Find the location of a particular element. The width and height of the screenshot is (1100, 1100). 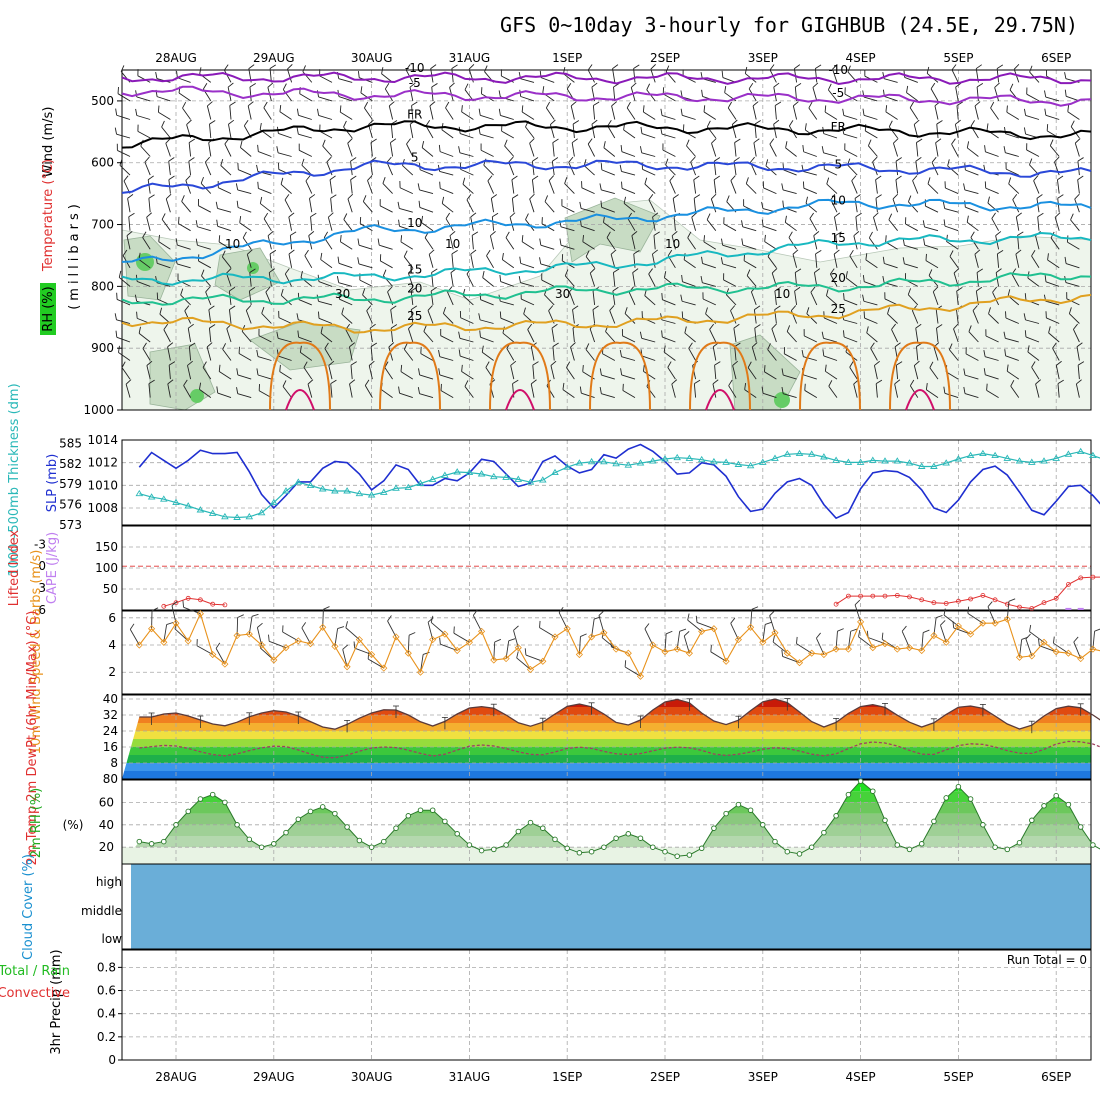

precip-total-rain-label: Total / Rain is located at coordinates (35, 971).